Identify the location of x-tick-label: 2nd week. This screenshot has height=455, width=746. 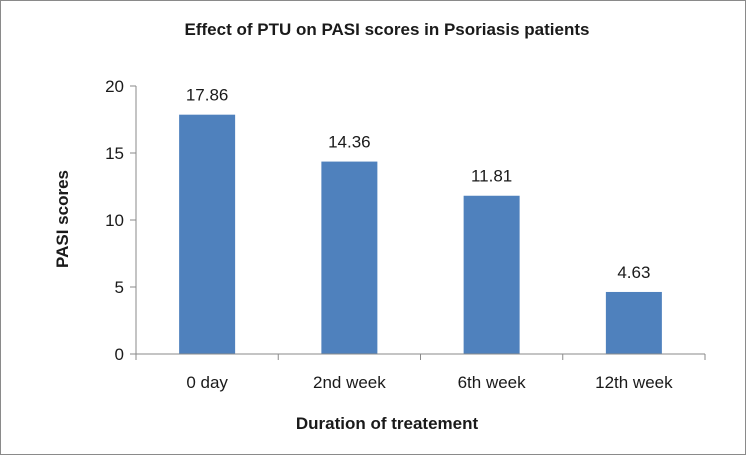
(349, 382).